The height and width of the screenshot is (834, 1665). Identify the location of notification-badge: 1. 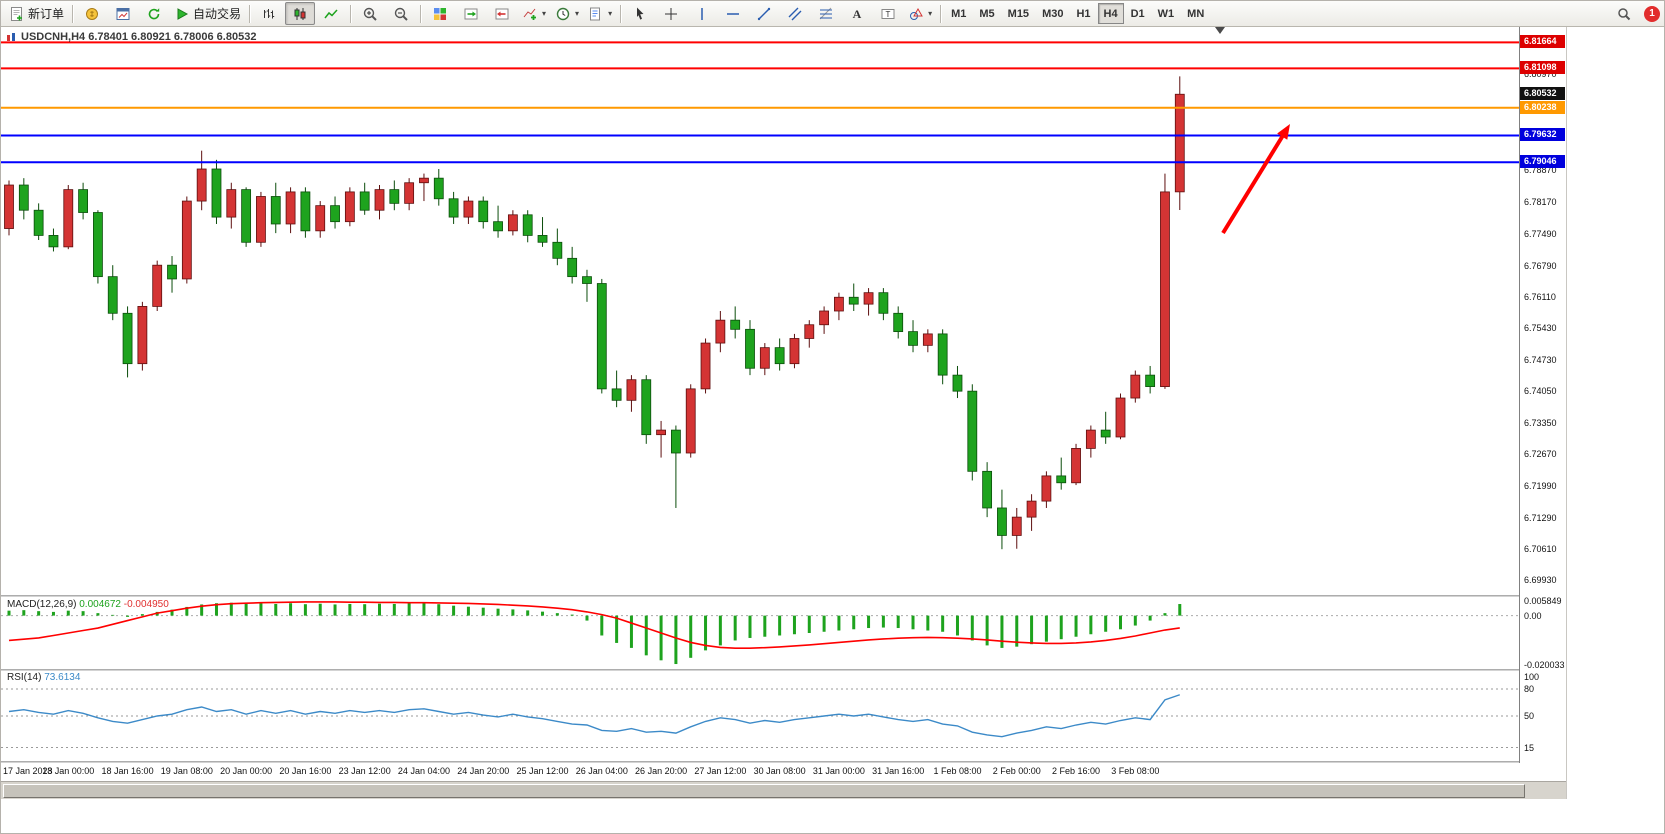
(1652, 13).